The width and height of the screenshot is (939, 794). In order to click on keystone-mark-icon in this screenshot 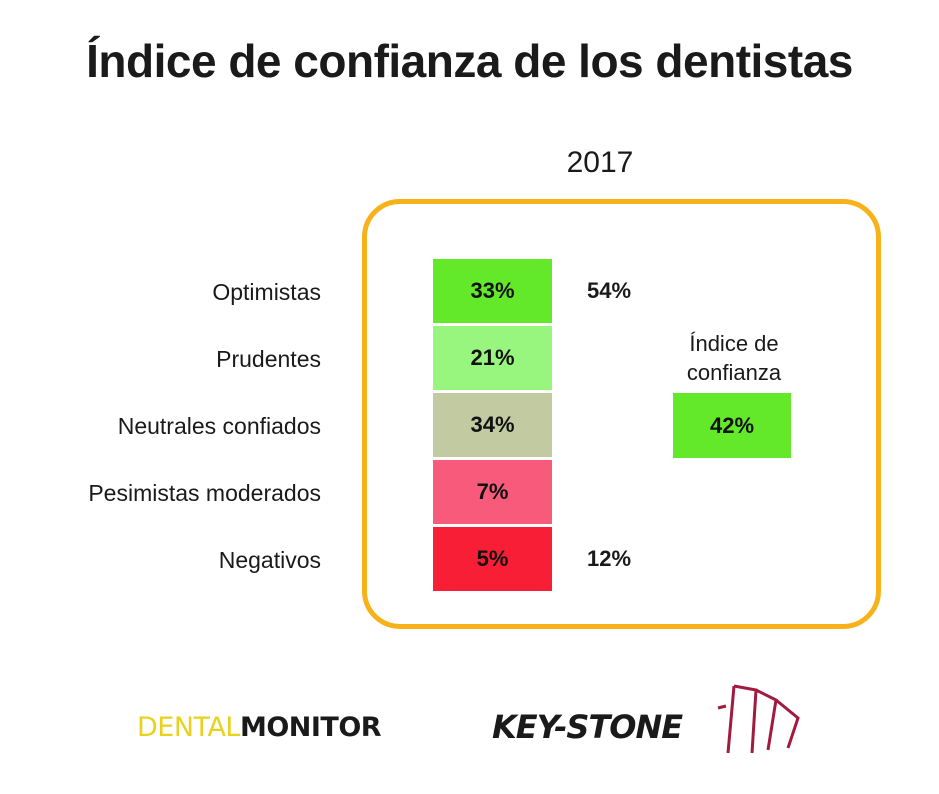, I will do `click(758, 719)`.